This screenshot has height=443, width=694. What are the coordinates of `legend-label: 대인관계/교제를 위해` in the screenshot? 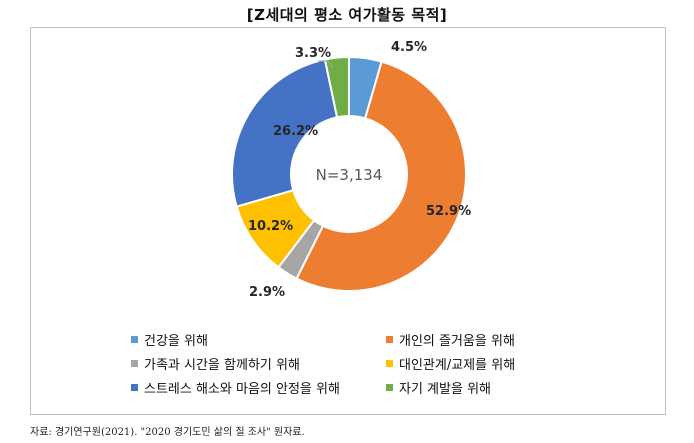 It's located at (457, 365).